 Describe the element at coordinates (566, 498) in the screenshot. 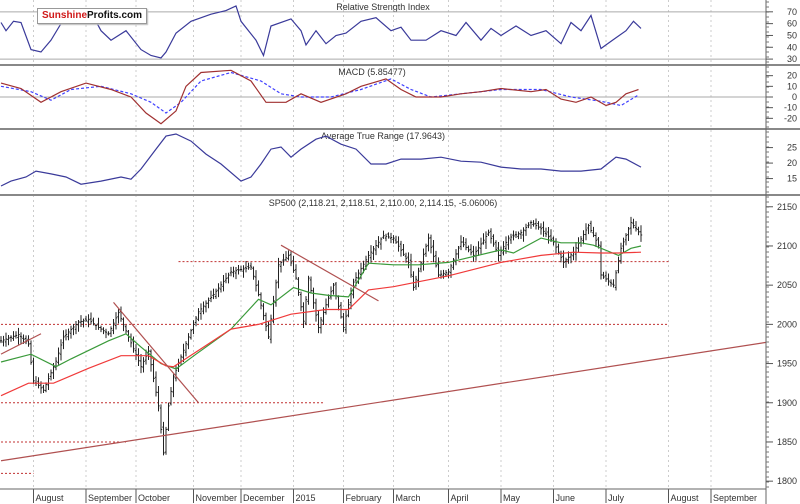

I see `month-label: June` at that location.